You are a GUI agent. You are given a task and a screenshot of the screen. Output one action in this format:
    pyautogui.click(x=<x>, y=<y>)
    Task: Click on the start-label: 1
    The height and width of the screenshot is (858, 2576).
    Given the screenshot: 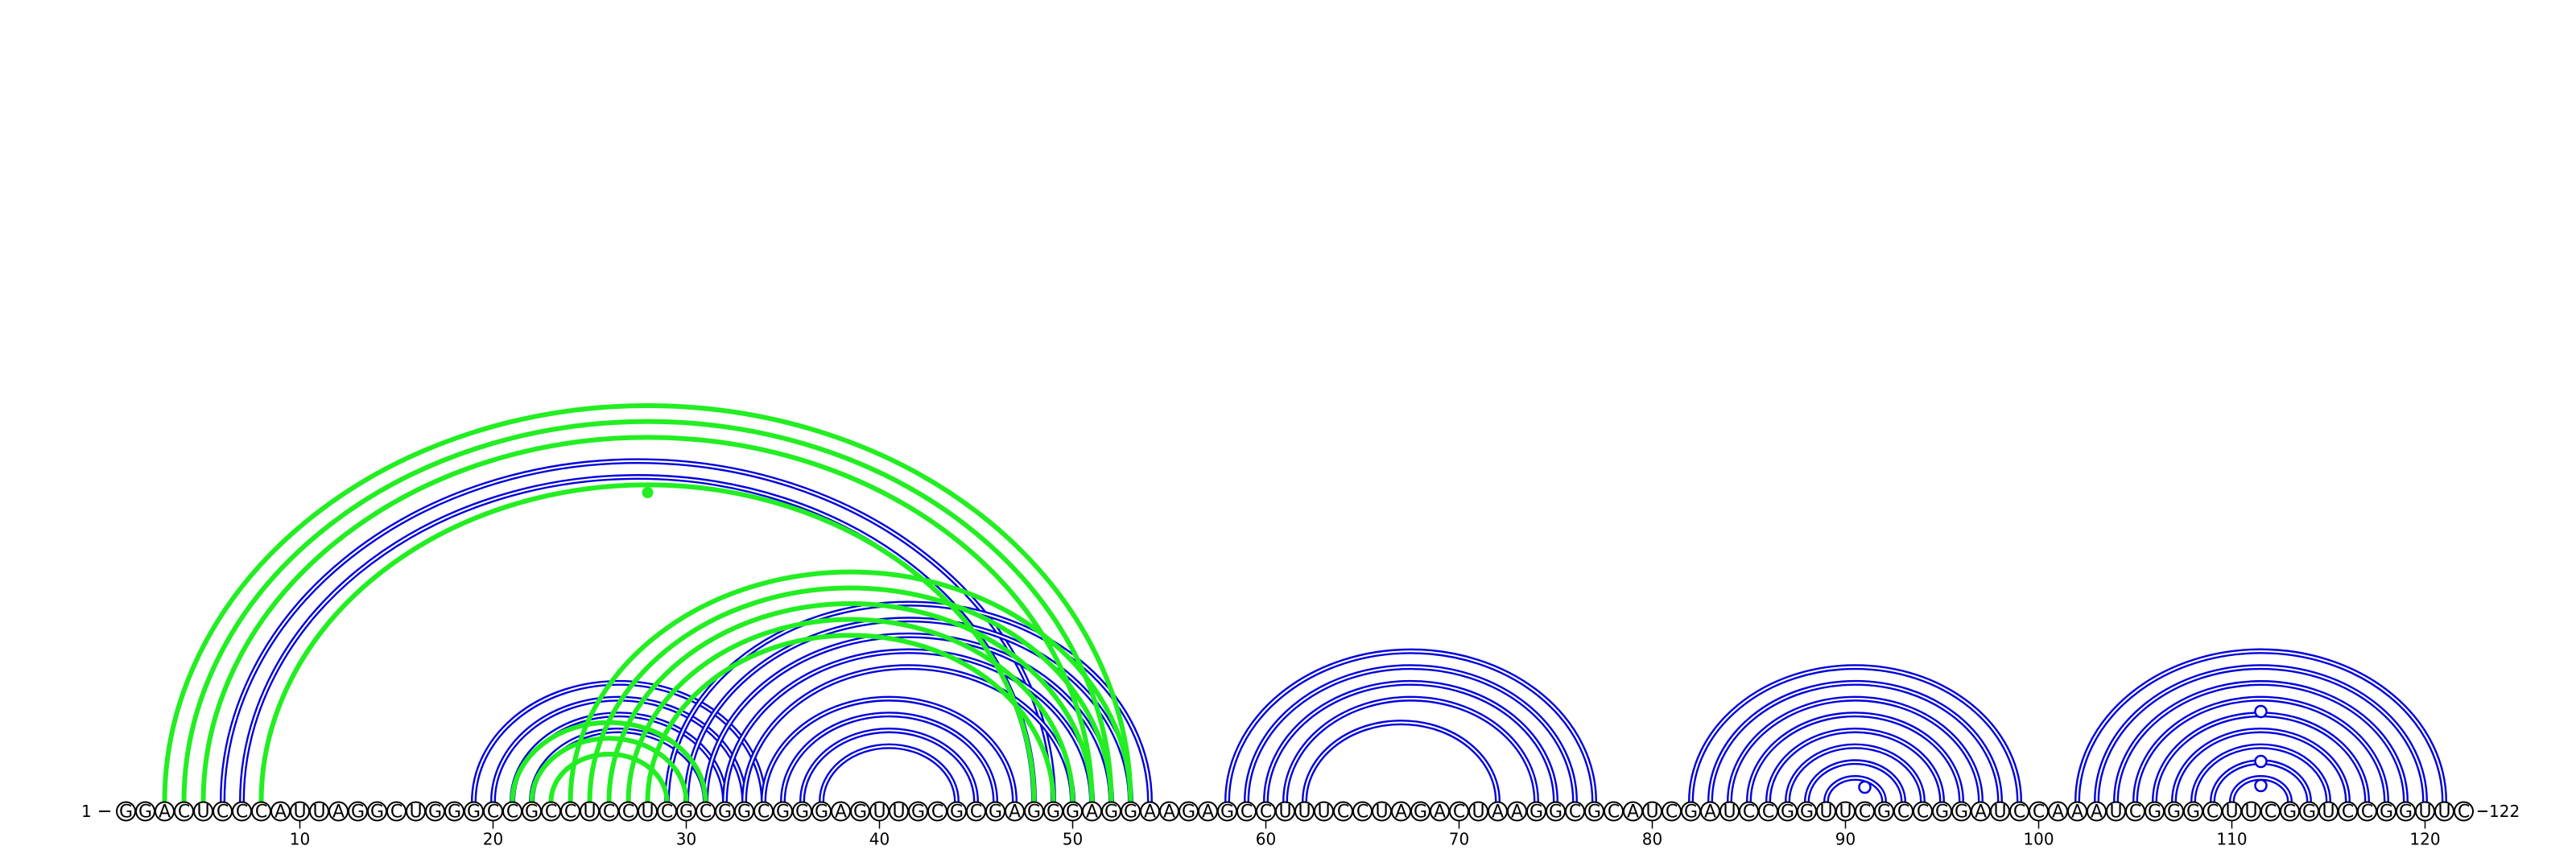 What is the action you would take?
    pyautogui.click(x=86, y=812)
    